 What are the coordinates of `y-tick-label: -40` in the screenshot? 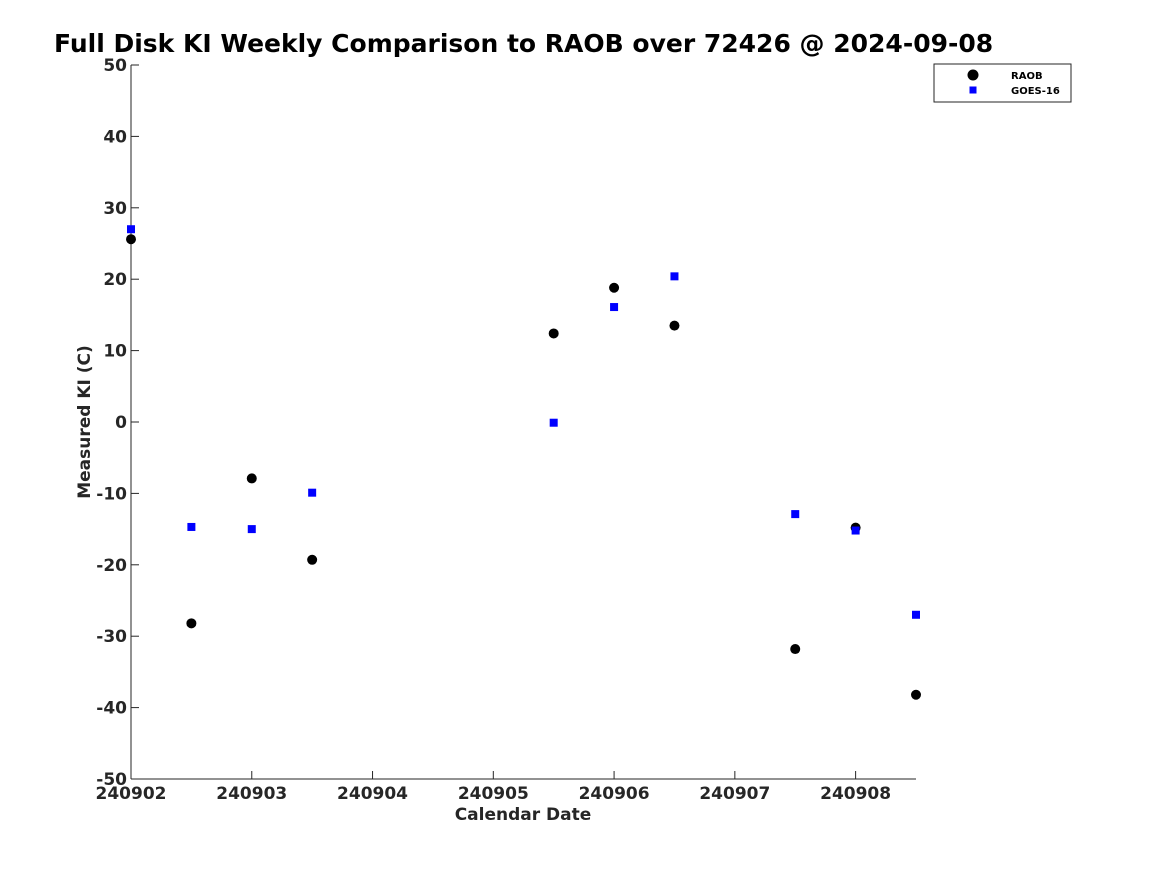 It's located at (111, 709).